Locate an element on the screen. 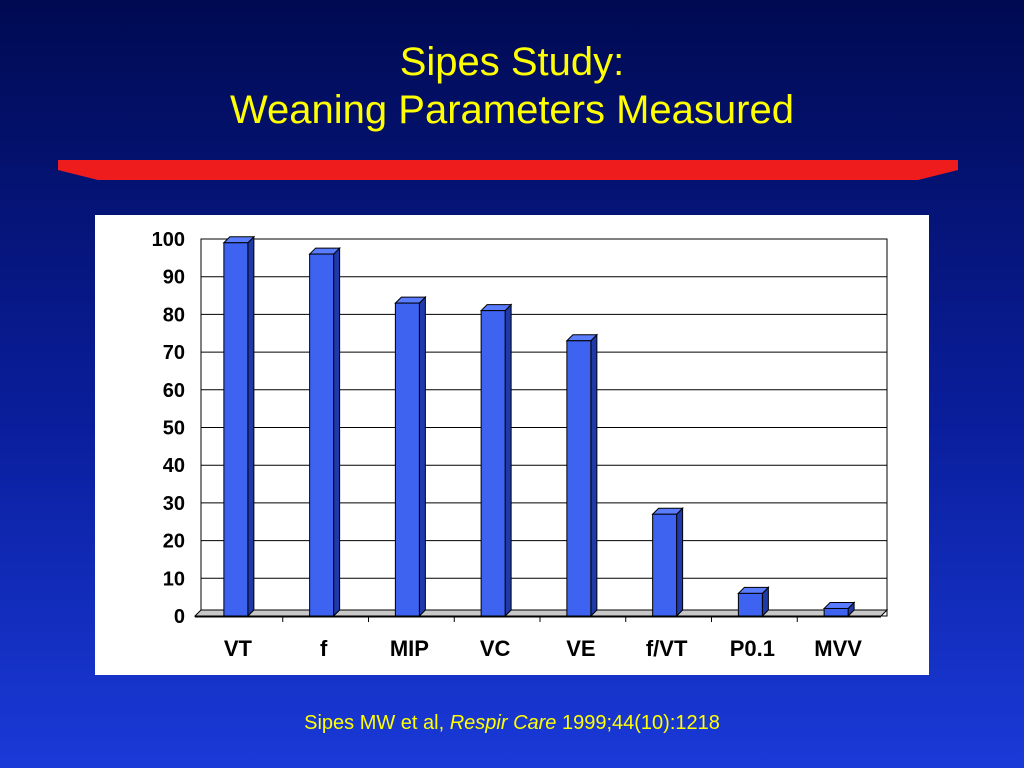  y-tick-label: 90 is located at coordinates (174, 278).